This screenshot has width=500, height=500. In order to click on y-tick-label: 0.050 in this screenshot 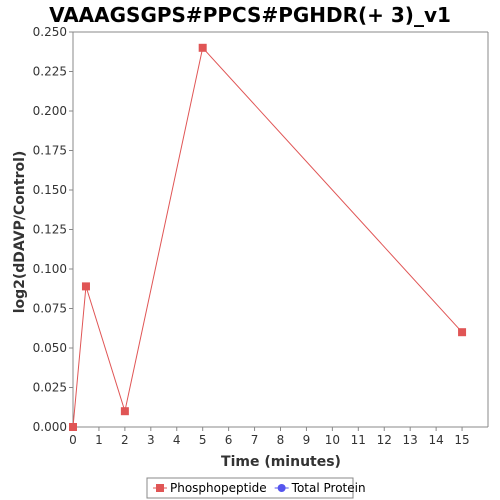, I will do `click(50, 348)`.